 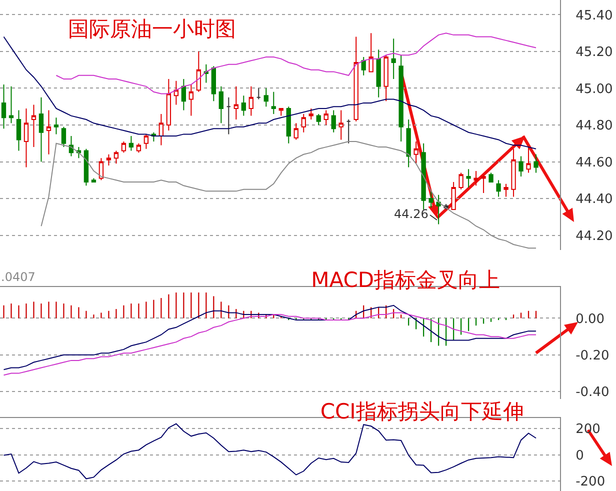 I want to click on y-tick-label: 0, so click(x=580, y=456).